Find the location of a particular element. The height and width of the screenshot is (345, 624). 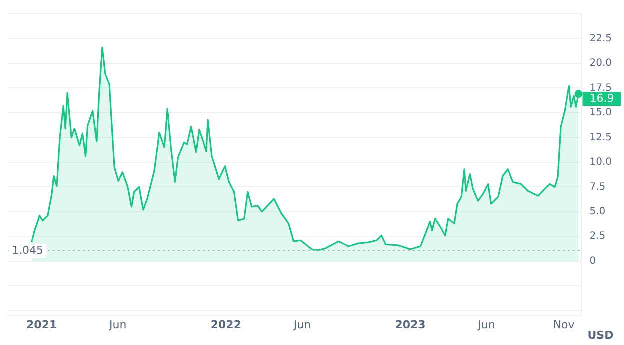

y-tick-label: 0 is located at coordinates (593, 261).